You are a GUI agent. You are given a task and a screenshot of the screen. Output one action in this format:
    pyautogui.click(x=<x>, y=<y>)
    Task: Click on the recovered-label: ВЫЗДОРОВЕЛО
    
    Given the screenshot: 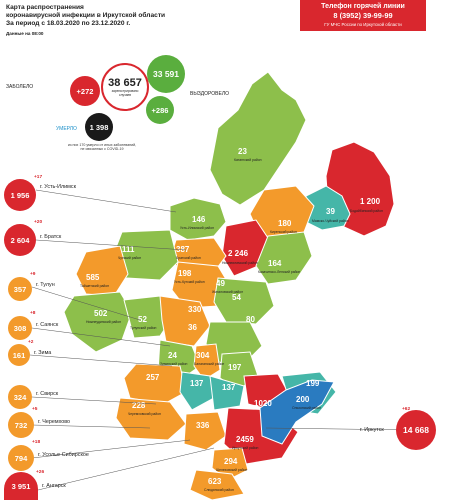 What is the action you would take?
    pyautogui.click(x=210, y=94)
    